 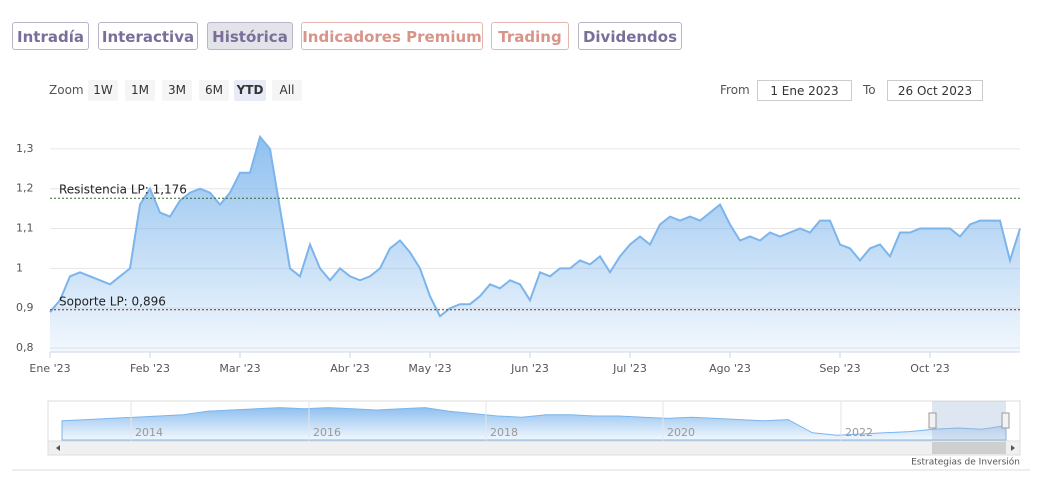 I want to click on navigator-label: 2020, so click(x=681, y=432).